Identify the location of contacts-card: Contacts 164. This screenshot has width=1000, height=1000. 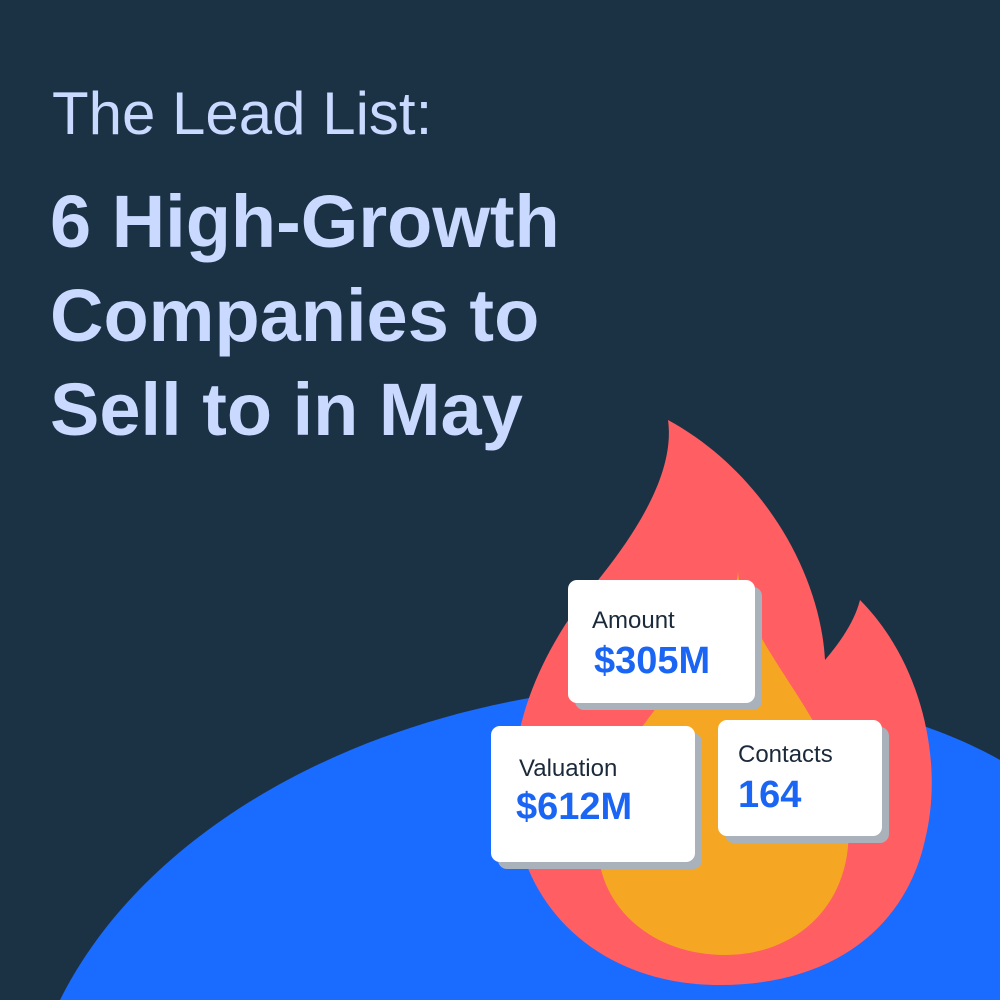
(800, 778).